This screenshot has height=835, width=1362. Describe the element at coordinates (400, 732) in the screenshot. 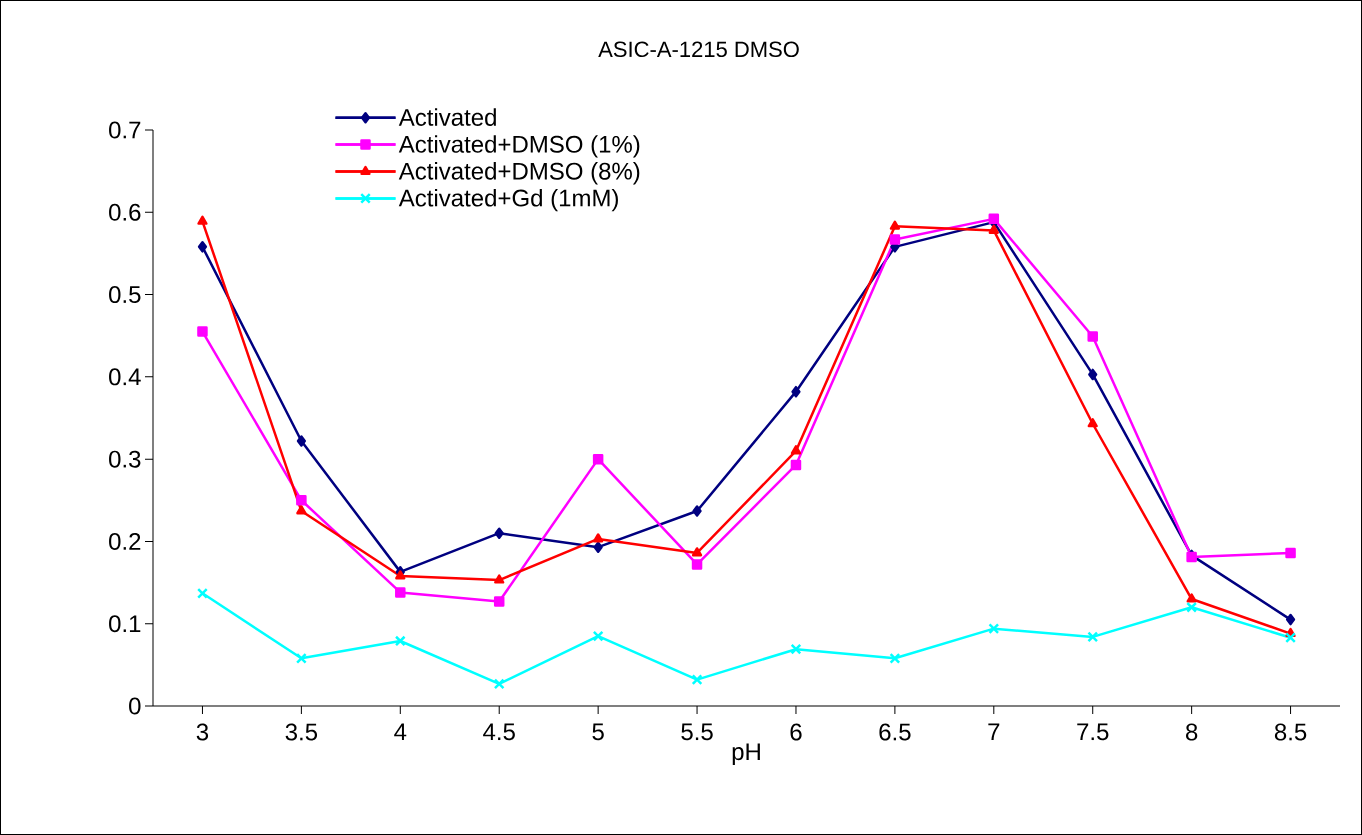

I see `x-tick-label: 4` at that location.